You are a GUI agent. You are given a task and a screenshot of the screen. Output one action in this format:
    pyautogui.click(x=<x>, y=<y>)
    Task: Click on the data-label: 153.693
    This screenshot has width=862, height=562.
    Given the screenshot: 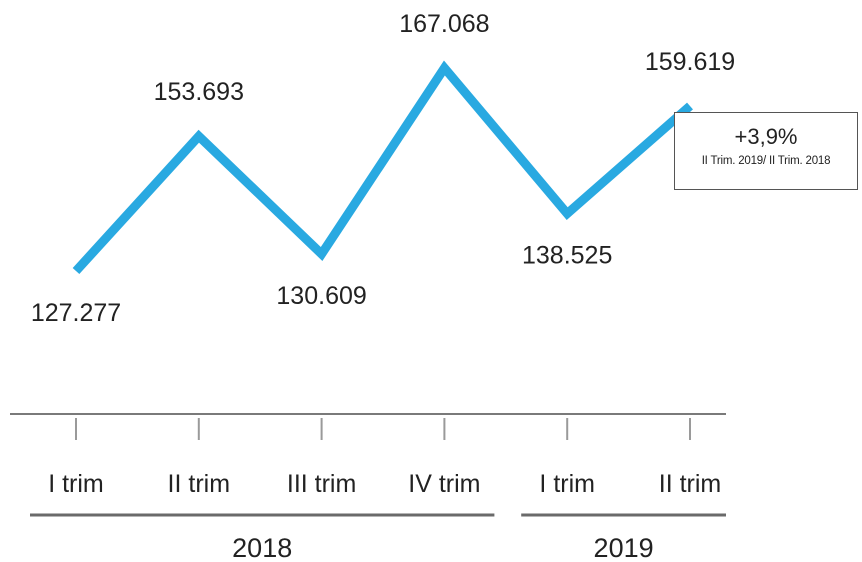 What is the action you would take?
    pyautogui.click(x=199, y=92)
    